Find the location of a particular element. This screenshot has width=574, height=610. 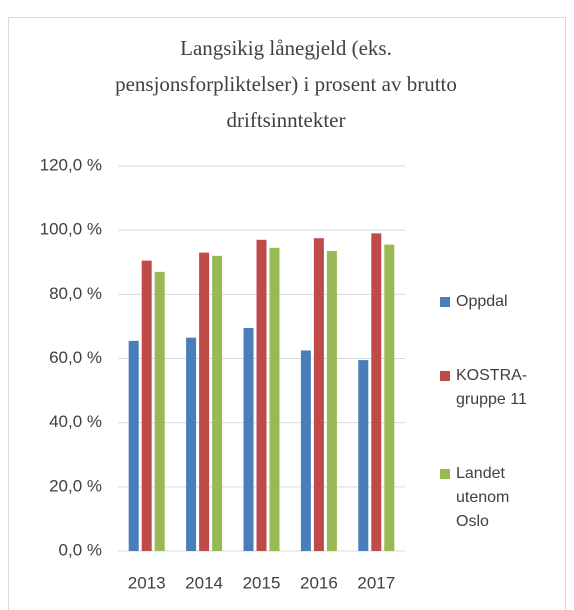

y-tick-label: 60,0 % is located at coordinates (75, 357).